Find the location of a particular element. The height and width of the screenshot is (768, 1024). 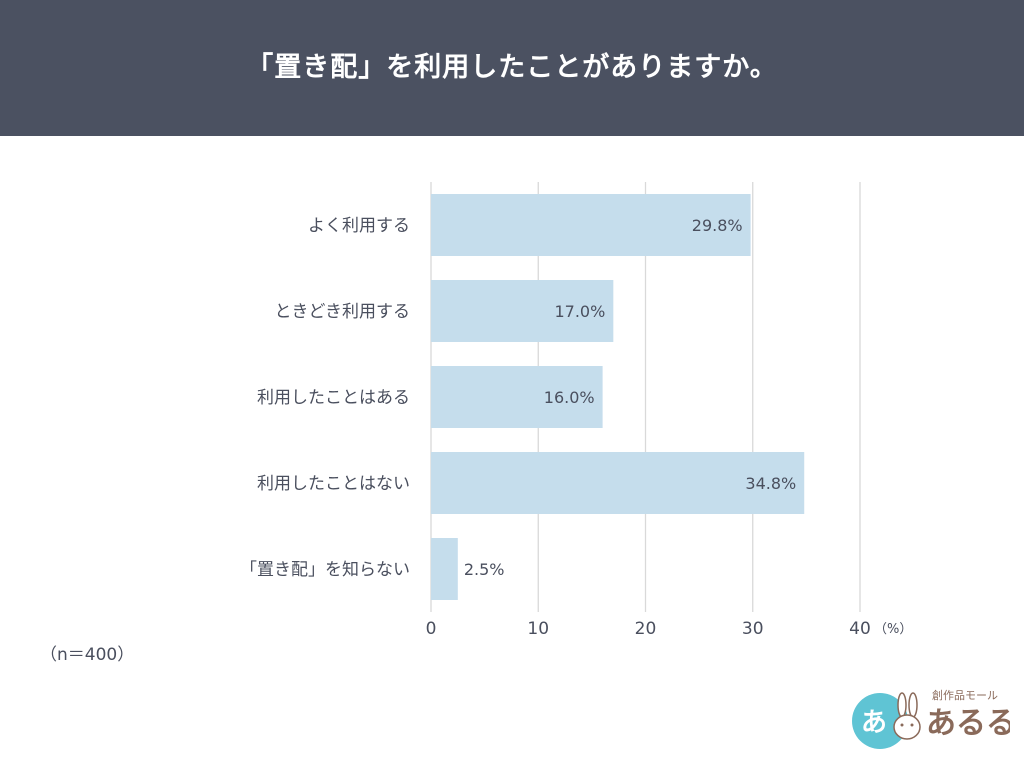

logo-badge-icon is located at coordinates (880, 721).